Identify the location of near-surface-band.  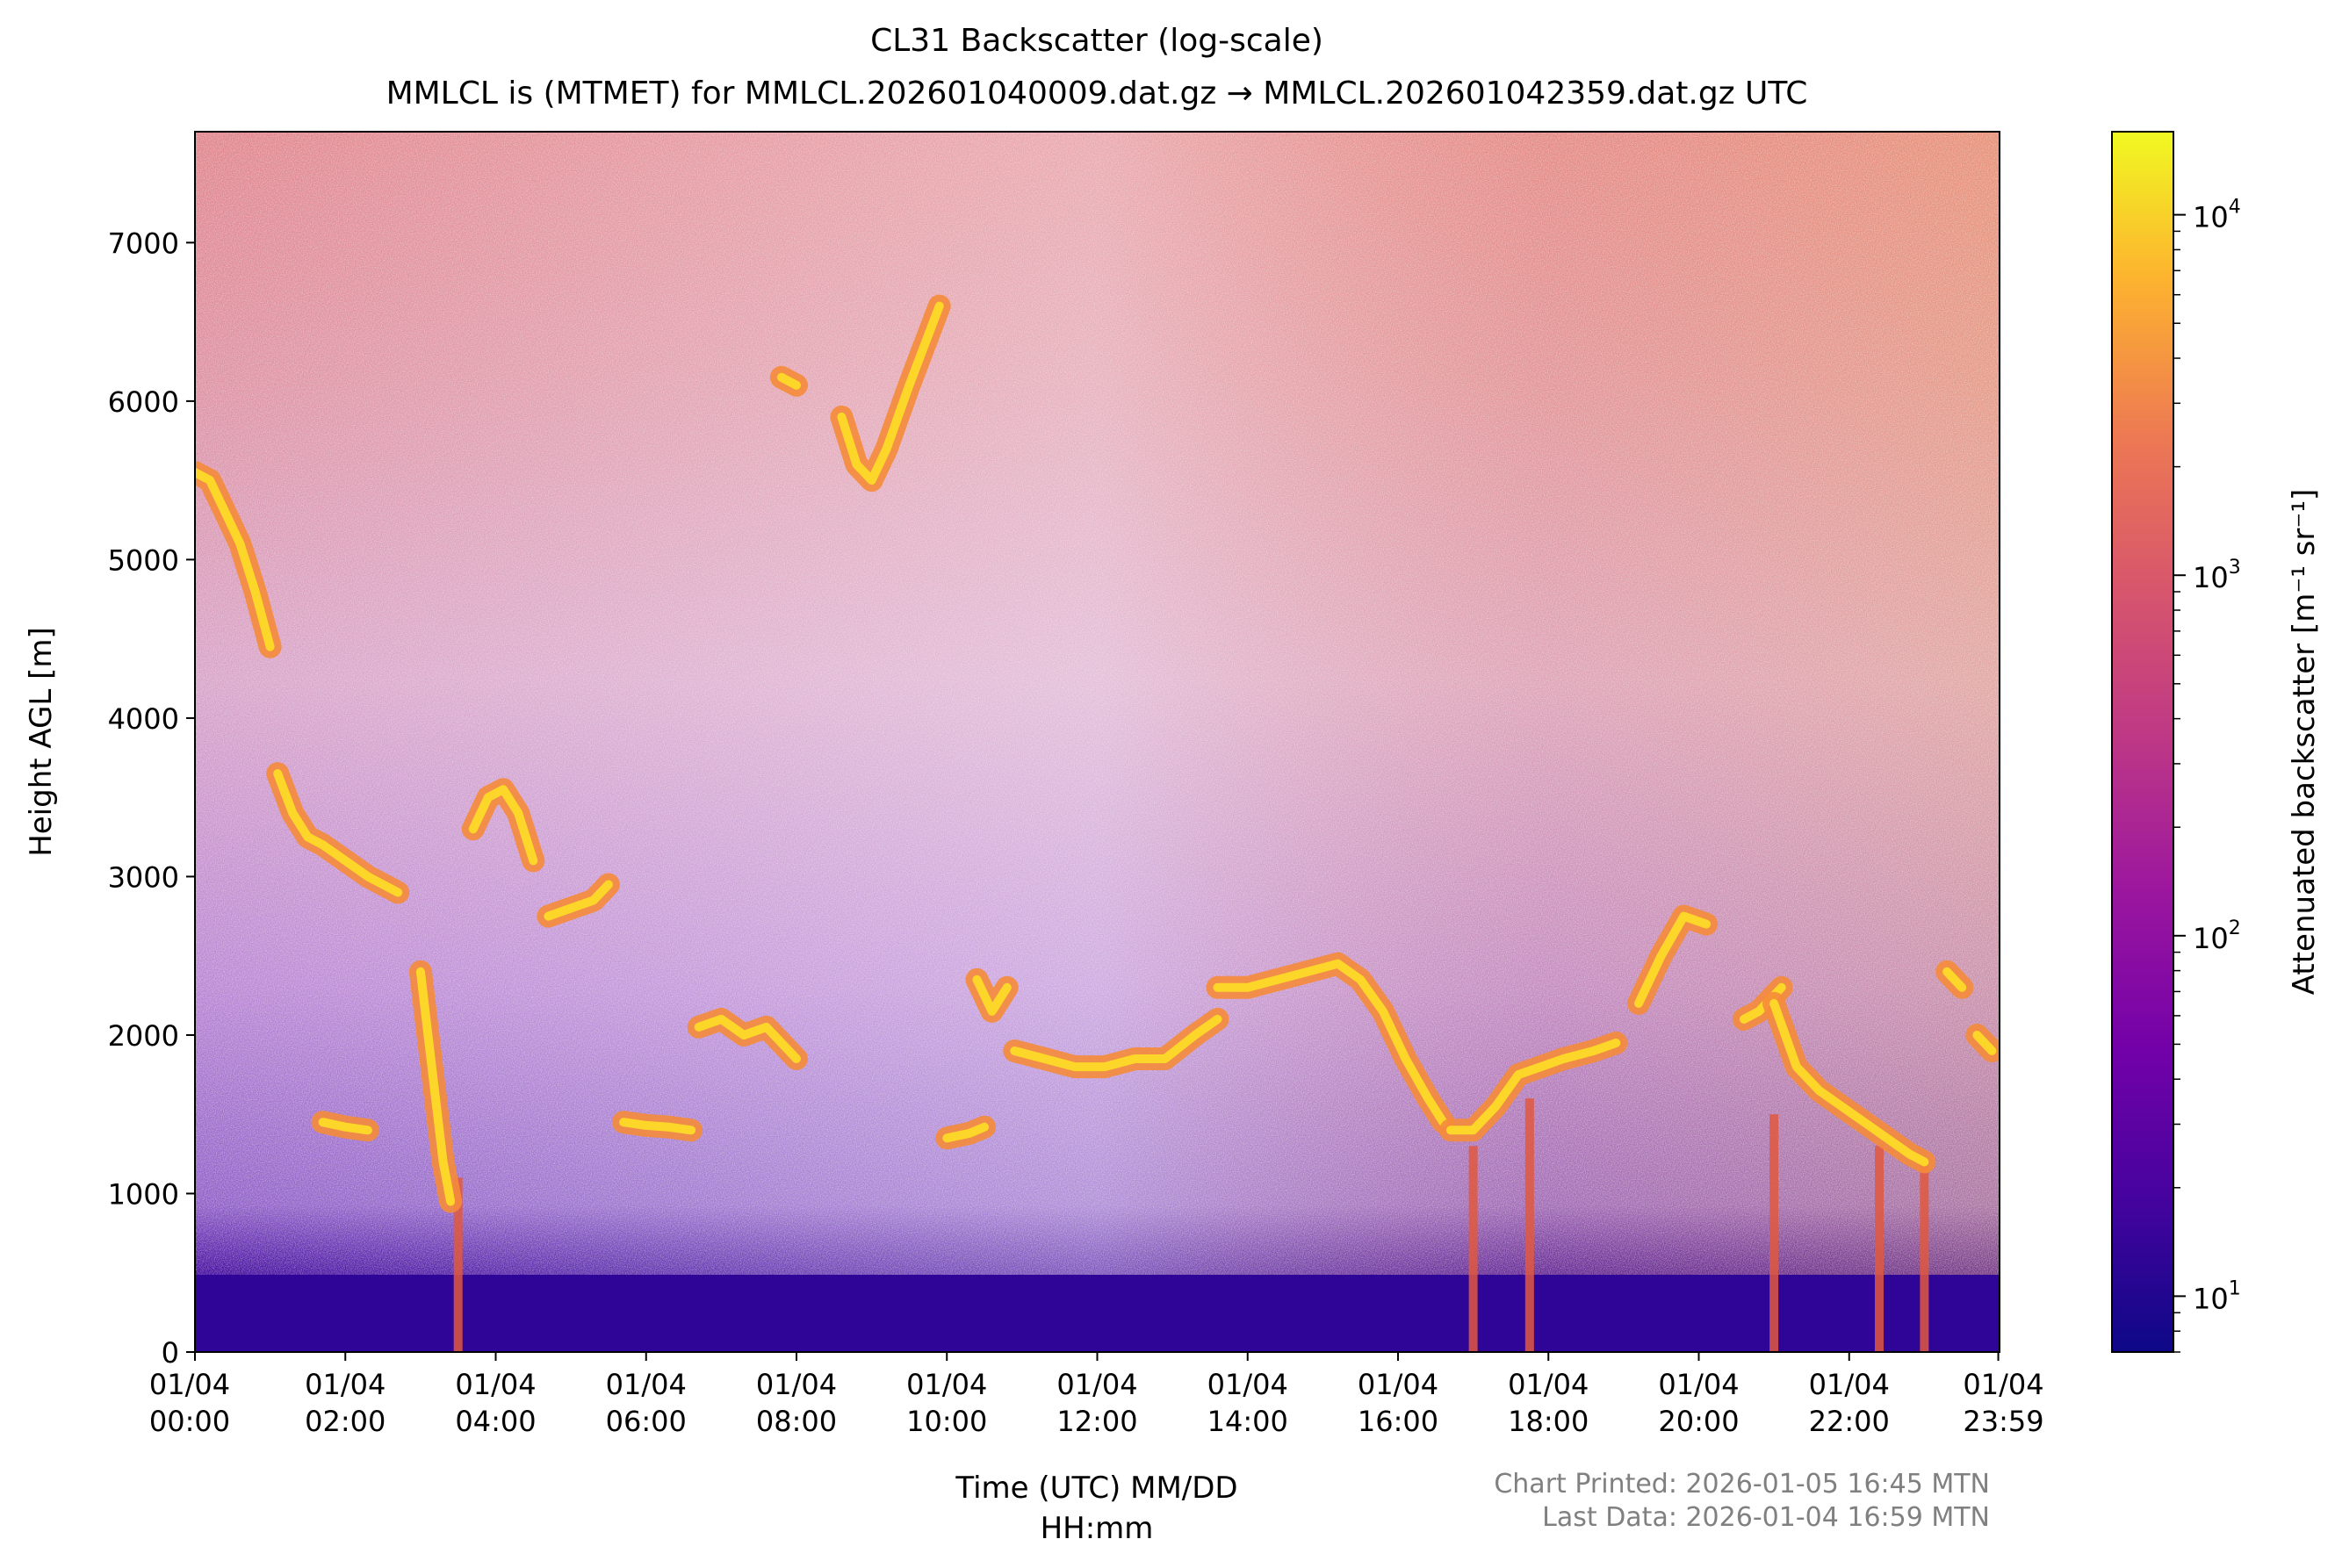
(1097, 1313).